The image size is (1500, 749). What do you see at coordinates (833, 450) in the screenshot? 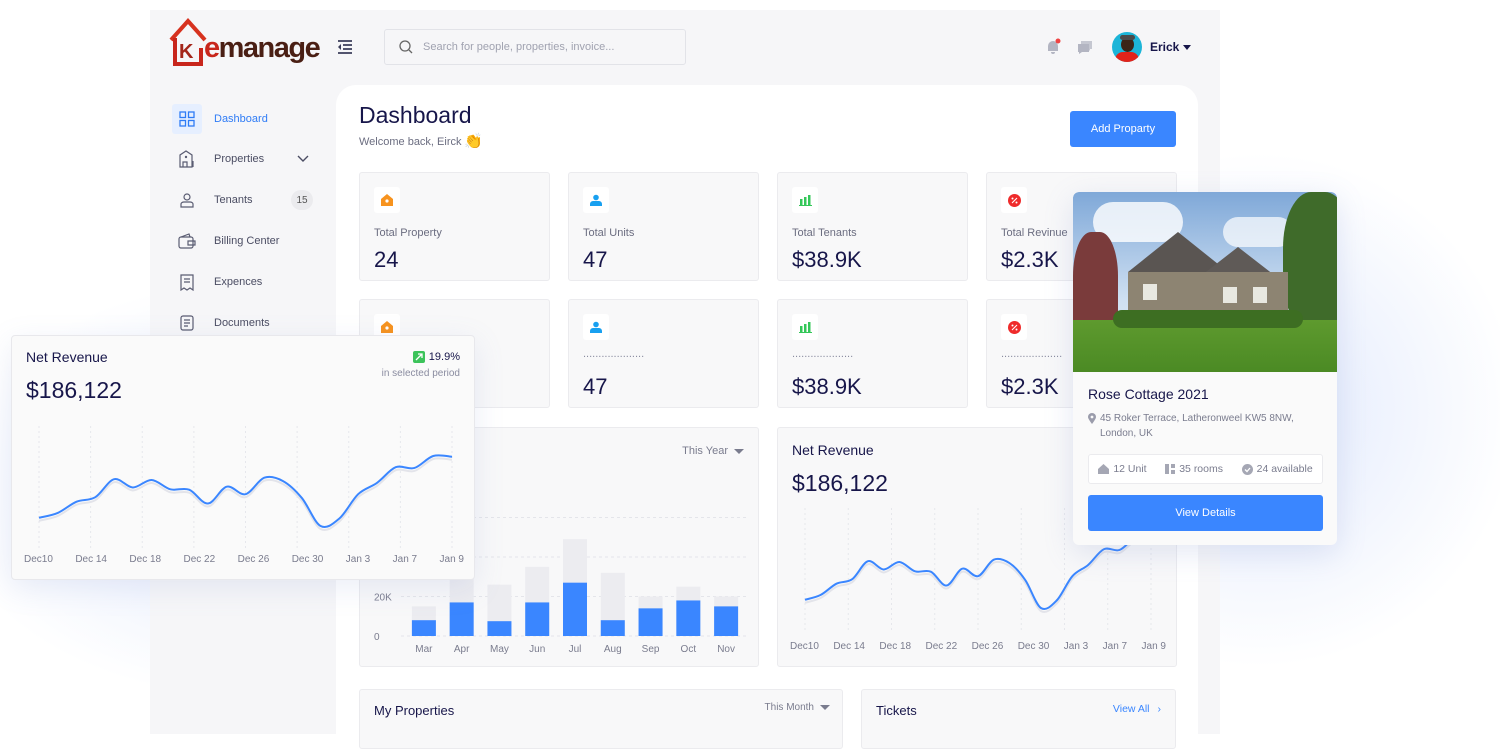
I see `net-revenue-title: Net Revenue` at bounding box center [833, 450].